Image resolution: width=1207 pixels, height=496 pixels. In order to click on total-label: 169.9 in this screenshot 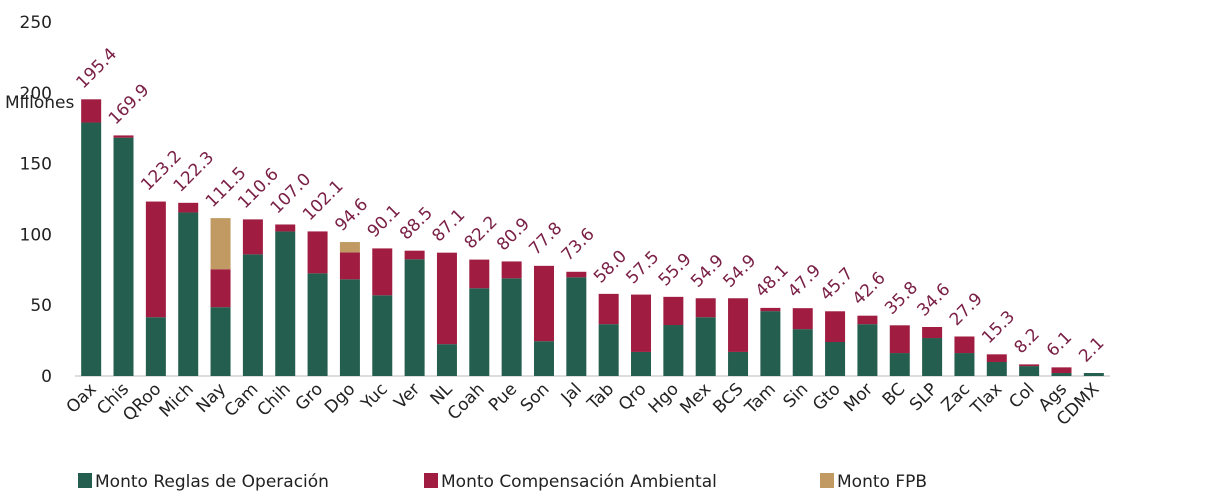, I will do `click(129, 104)`.